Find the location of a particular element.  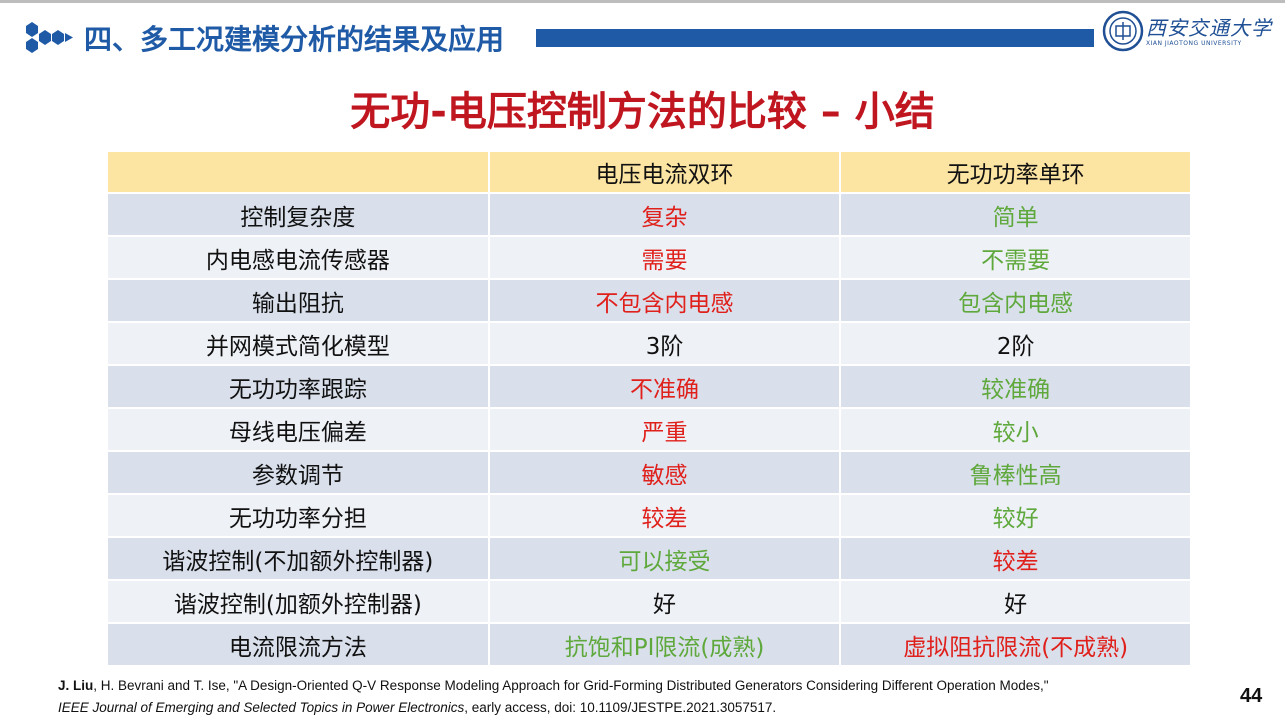

row-label: 内电感电流传感器 is located at coordinates (298, 257).